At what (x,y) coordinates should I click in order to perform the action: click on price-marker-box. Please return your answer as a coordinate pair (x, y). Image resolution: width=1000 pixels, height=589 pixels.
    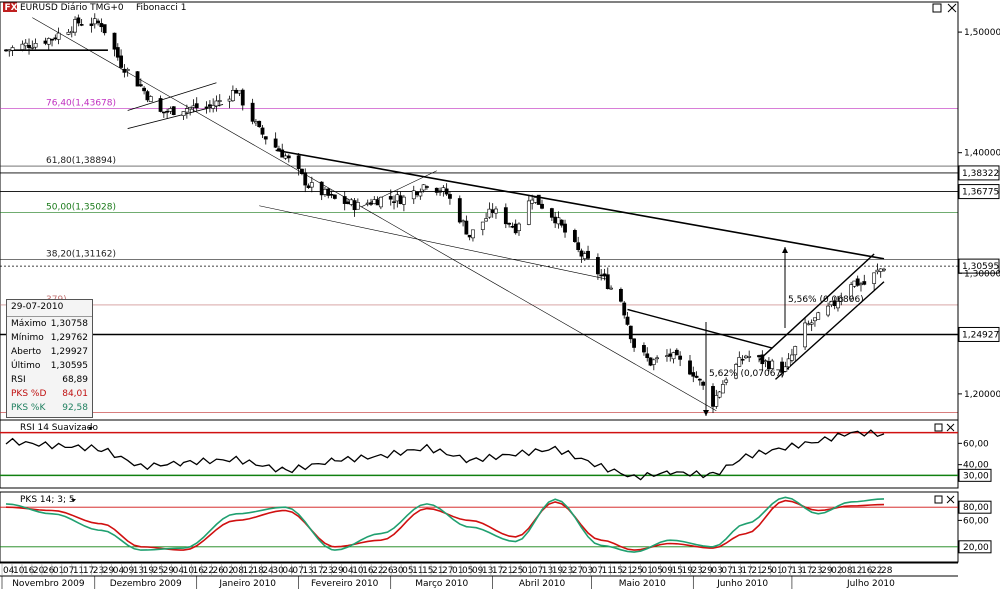
    Looking at the image, I should click on (979, 334).